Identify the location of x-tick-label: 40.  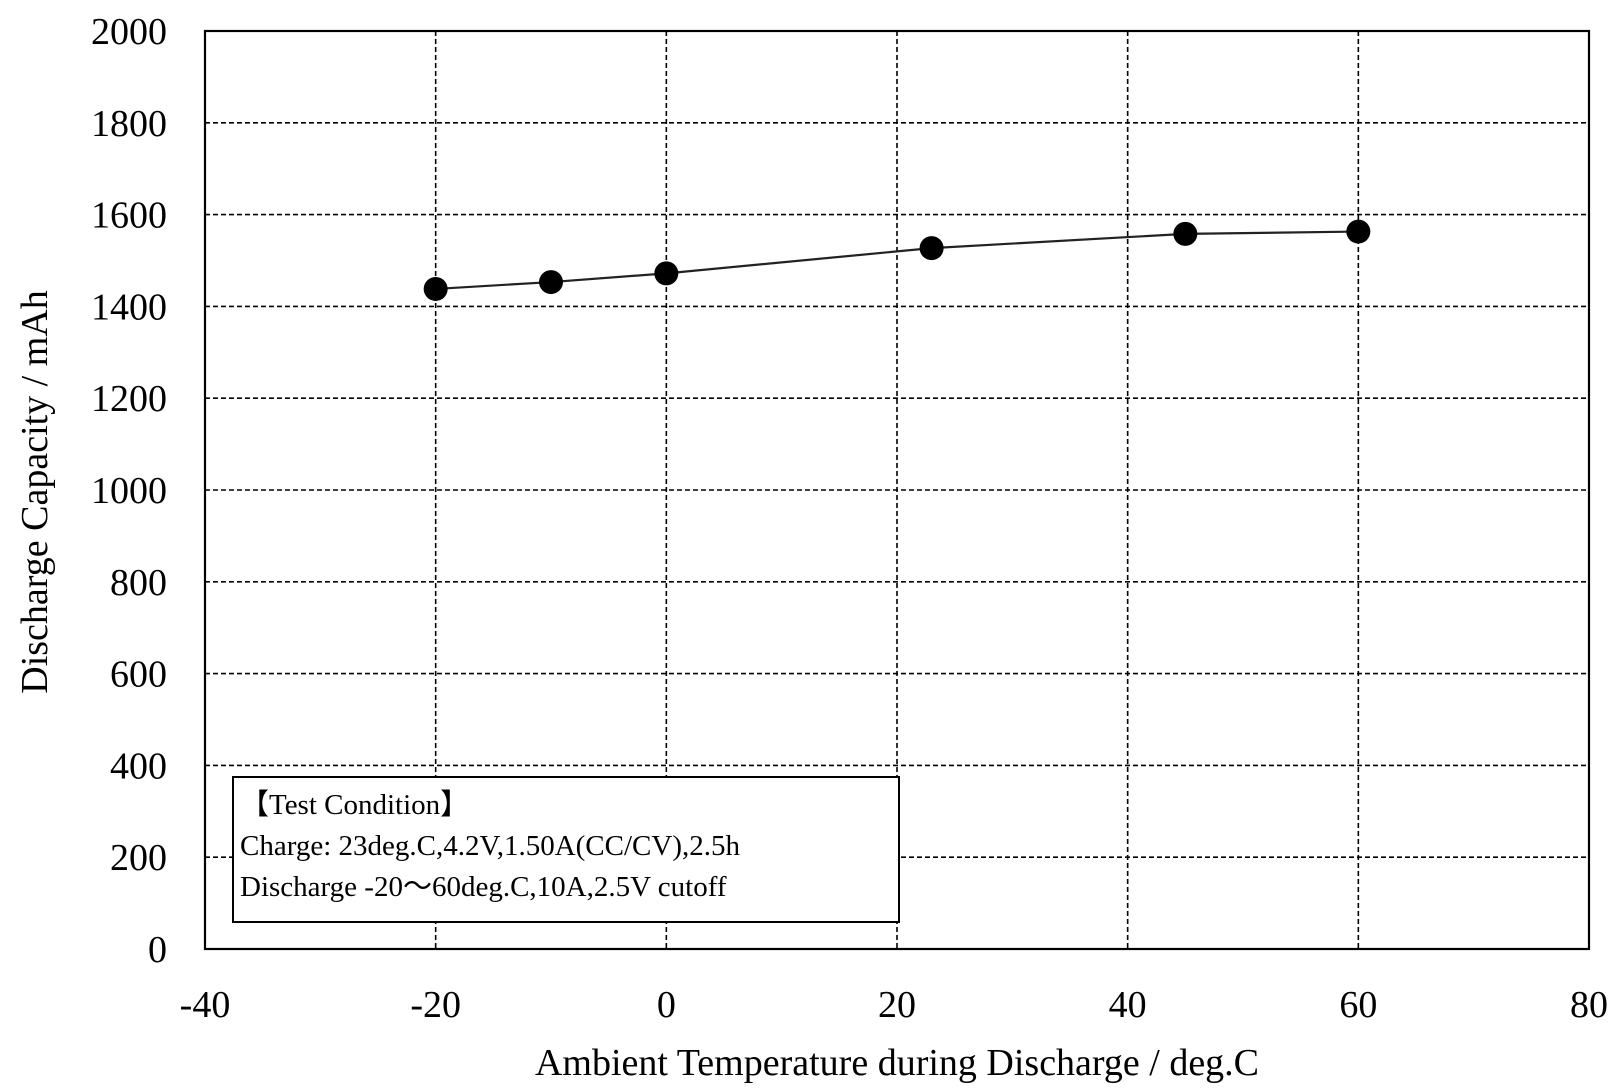
(1128, 1005).